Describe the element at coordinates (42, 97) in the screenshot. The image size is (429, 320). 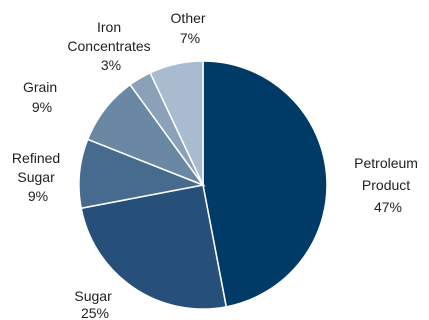
I see `label-grain: Grain 9%` at that location.